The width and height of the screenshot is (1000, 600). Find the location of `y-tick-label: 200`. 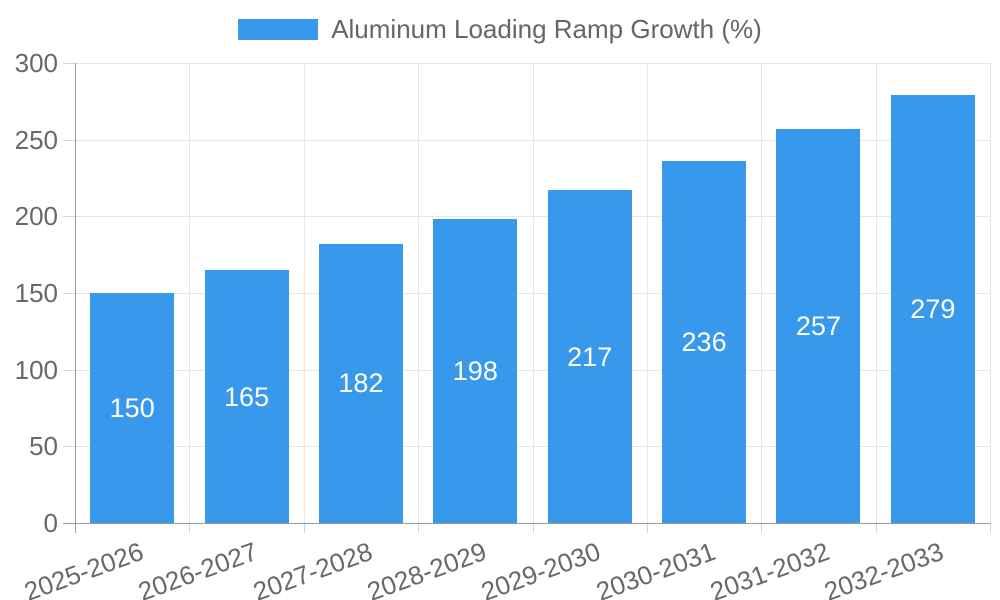

y-tick-label: 200 is located at coordinates (36, 216).